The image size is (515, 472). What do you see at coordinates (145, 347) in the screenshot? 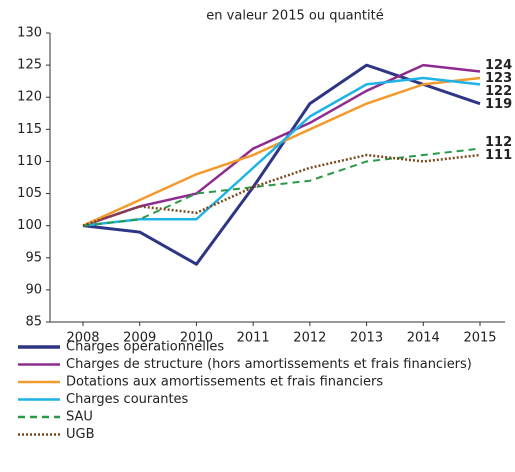
I see `legend-label: Charges opérationnelles` at bounding box center [145, 347].